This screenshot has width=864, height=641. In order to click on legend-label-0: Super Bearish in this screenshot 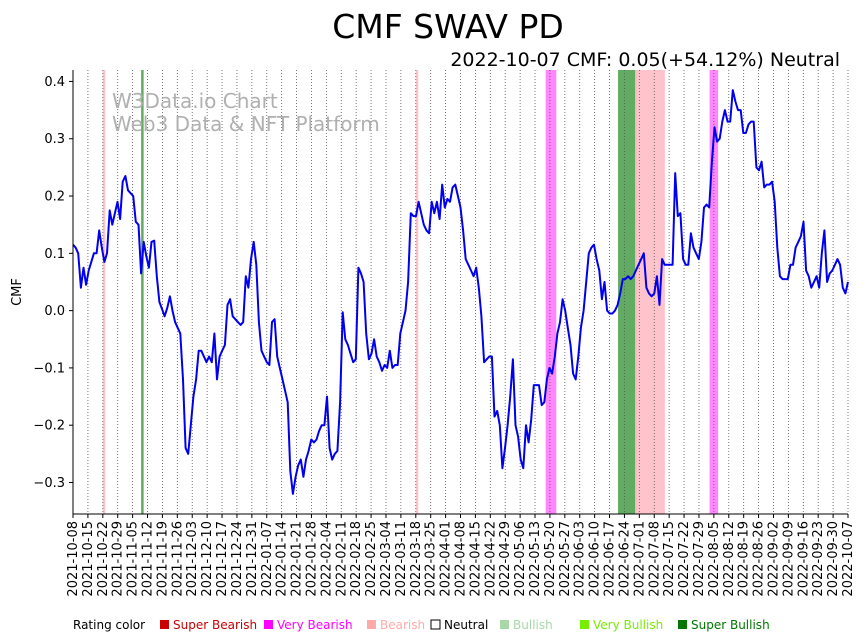, I will do `click(215, 625)`.